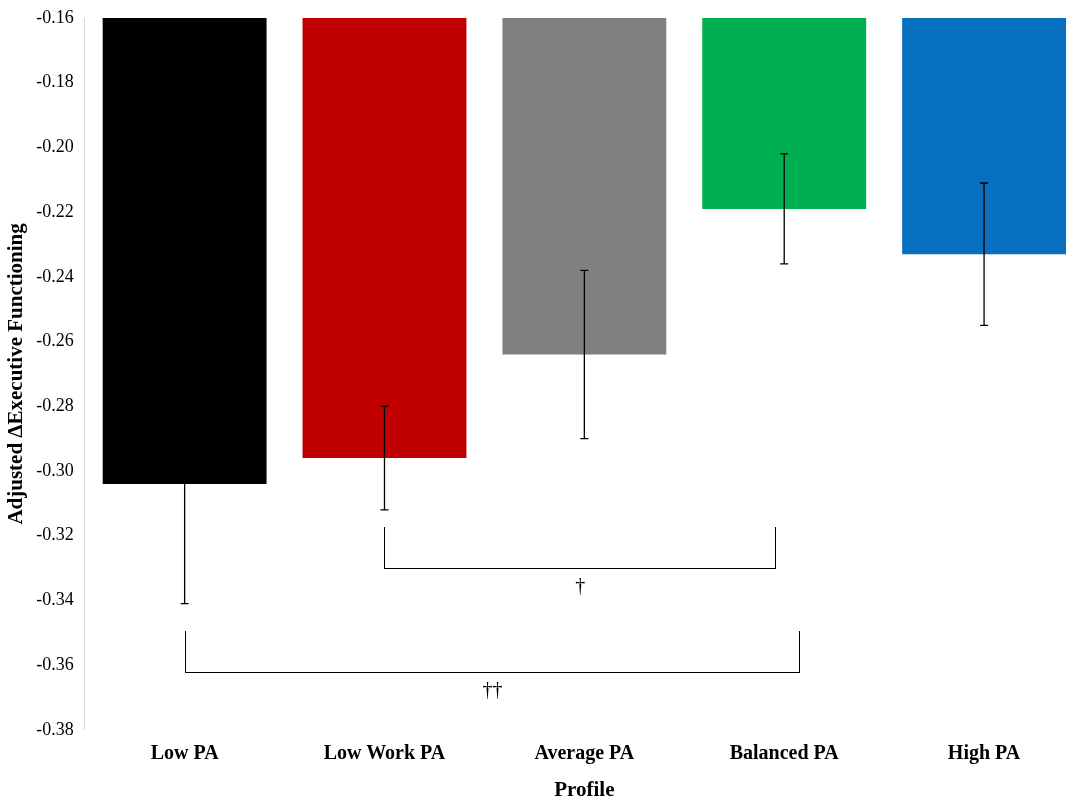 The width and height of the screenshot is (1088, 803). Describe the element at coordinates (185, 751) in the screenshot. I see `x-tick-label: Low PA` at that location.